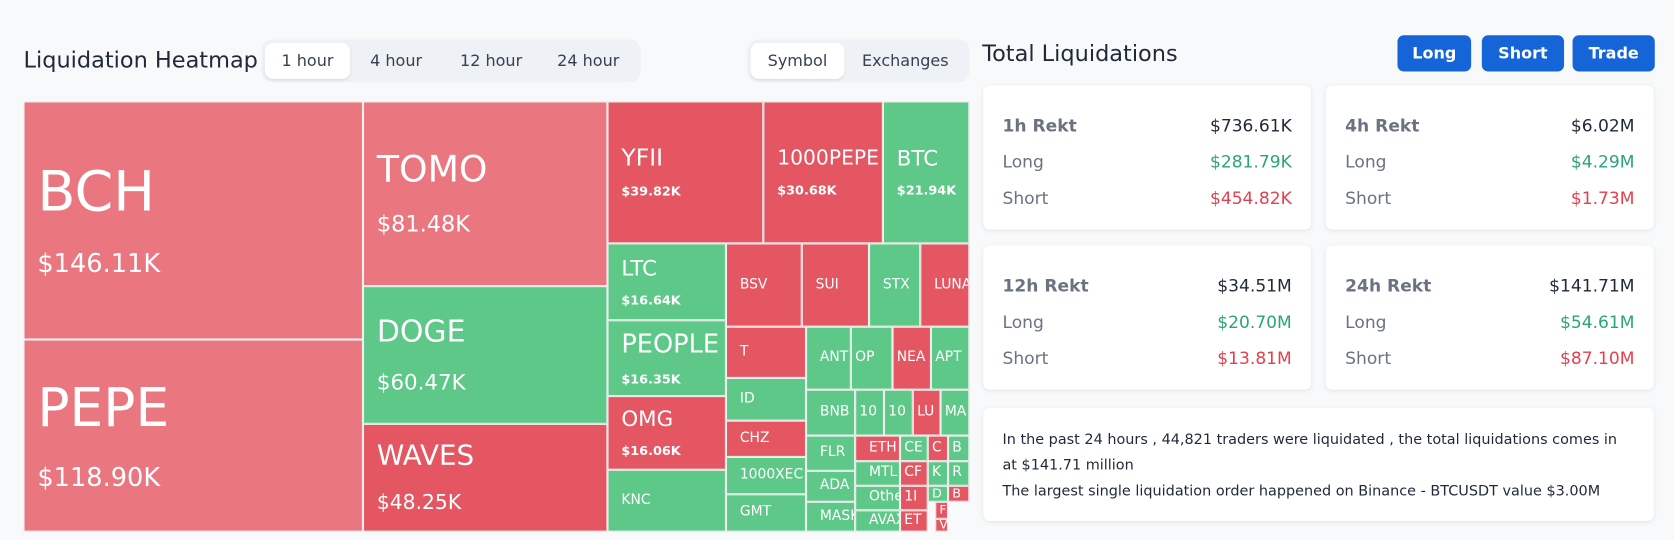  Describe the element at coordinates (913, 473) in the screenshot. I see `heatmap-tile: CF` at that location.